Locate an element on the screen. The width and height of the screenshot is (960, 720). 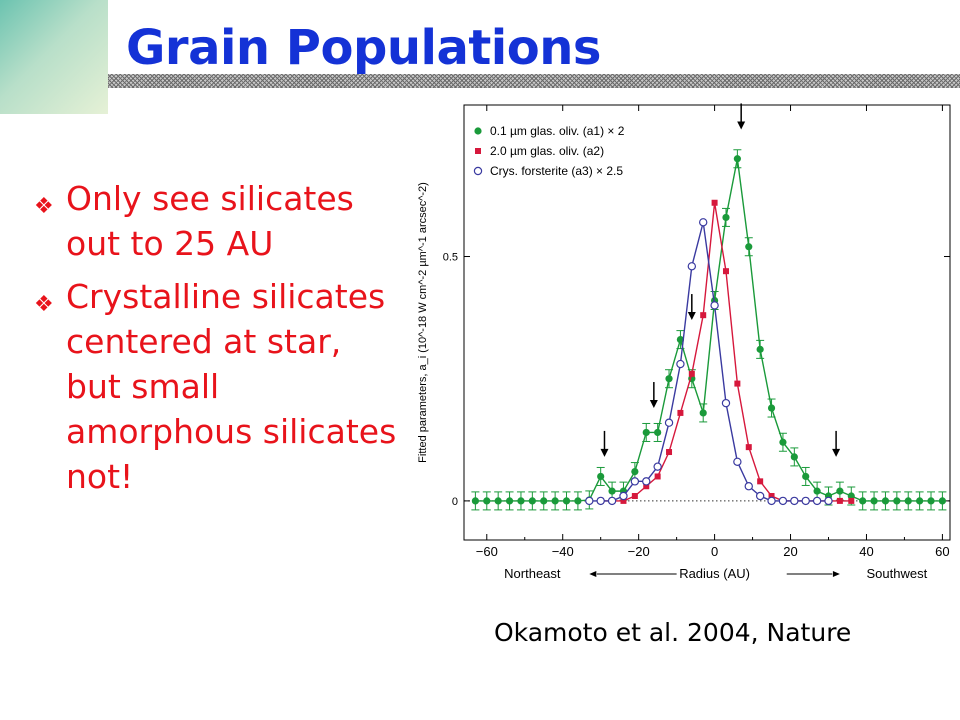
x-tick-label: 0 is located at coordinates (714, 551).